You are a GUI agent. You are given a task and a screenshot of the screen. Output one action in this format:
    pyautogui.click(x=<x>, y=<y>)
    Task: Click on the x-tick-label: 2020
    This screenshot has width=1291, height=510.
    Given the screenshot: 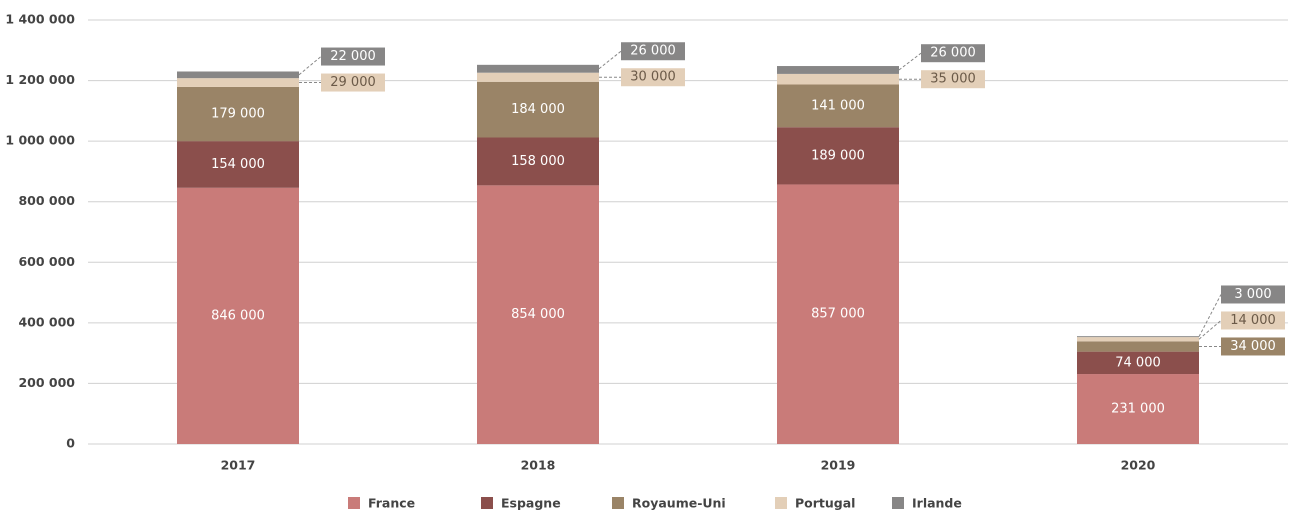 What is the action you would take?
    pyautogui.click(x=1138, y=465)
    